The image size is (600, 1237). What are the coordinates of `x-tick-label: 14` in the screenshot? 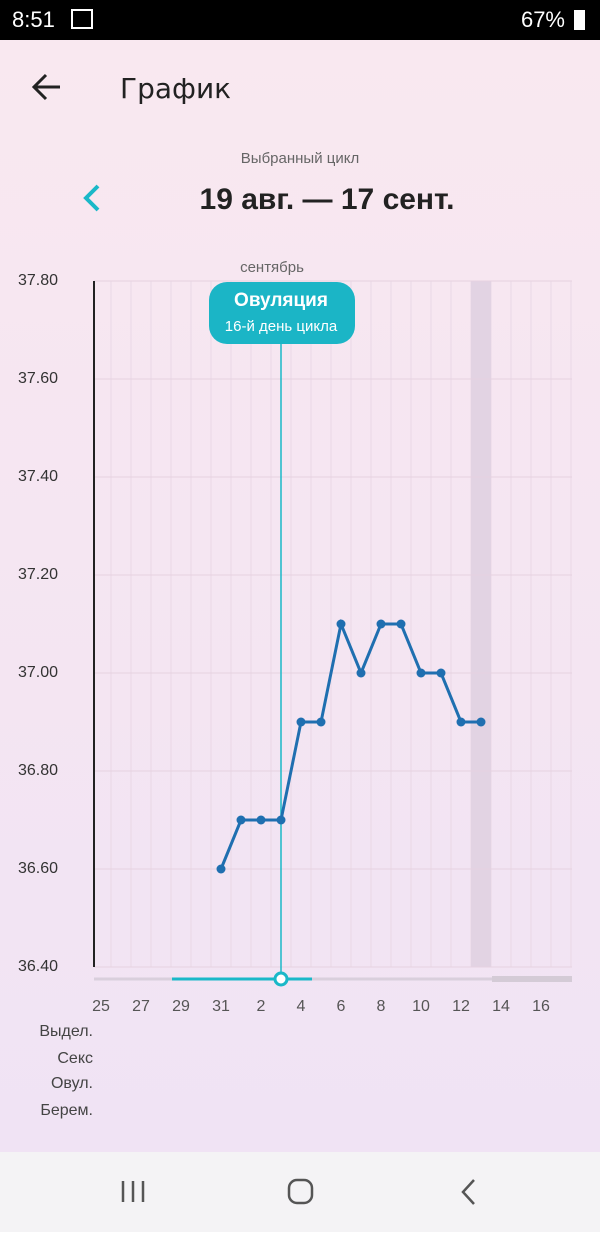 It's located at (501, 1006).